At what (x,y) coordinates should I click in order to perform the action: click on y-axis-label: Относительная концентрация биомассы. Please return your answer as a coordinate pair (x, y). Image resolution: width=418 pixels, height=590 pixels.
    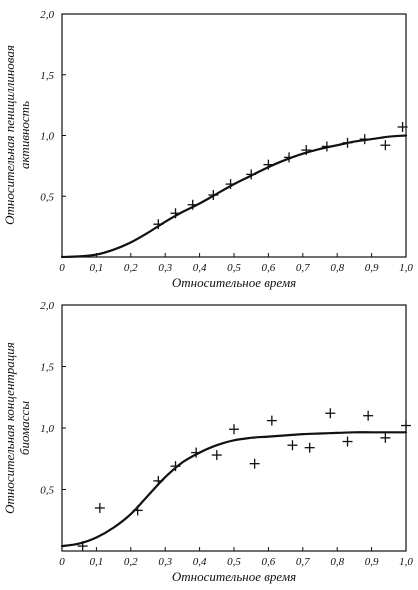
    Looking at the image, I should click on (17, 428).